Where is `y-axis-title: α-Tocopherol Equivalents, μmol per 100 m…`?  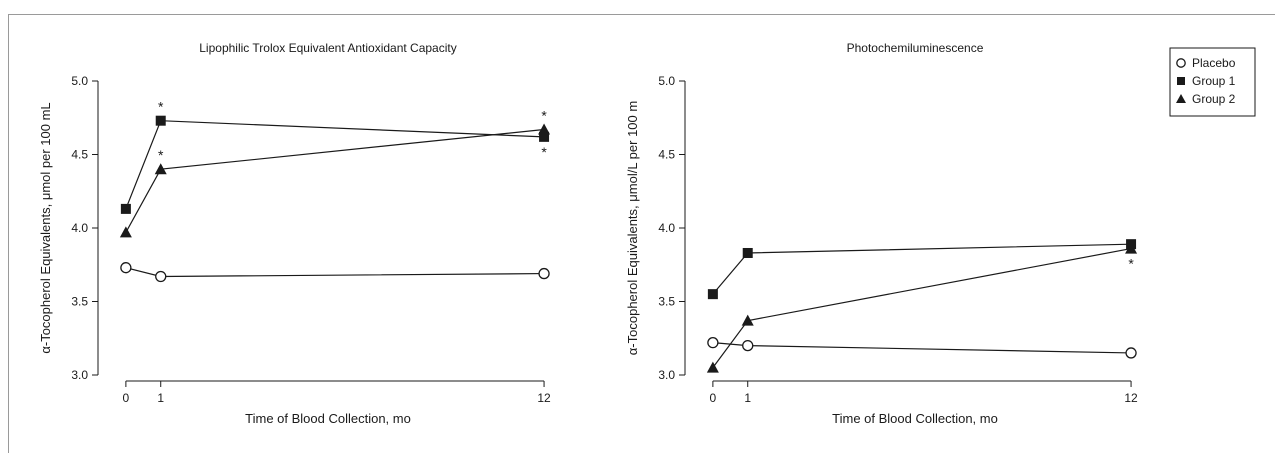 y-axis-title: α-Tocopherol Equivalents, μmol per 100 m… is located at coordinates (45, 227).